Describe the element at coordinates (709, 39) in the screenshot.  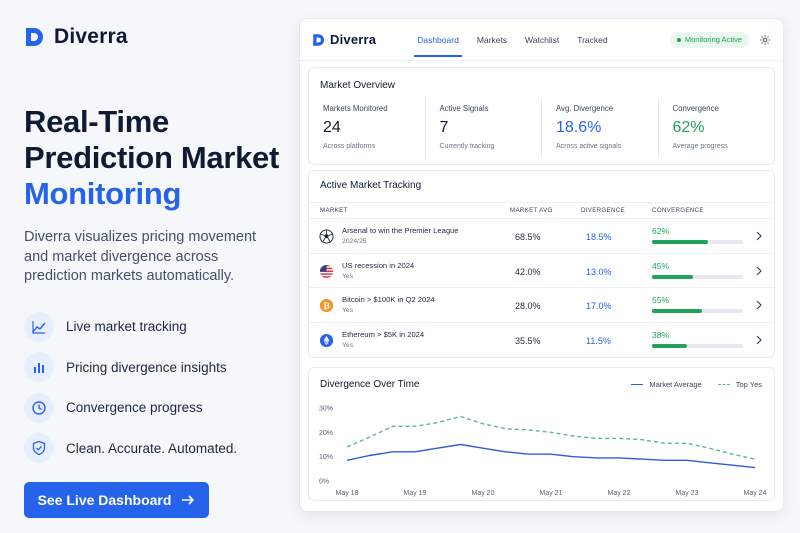
I see `monitoring-status-badge: Monitoring Active` at that location.